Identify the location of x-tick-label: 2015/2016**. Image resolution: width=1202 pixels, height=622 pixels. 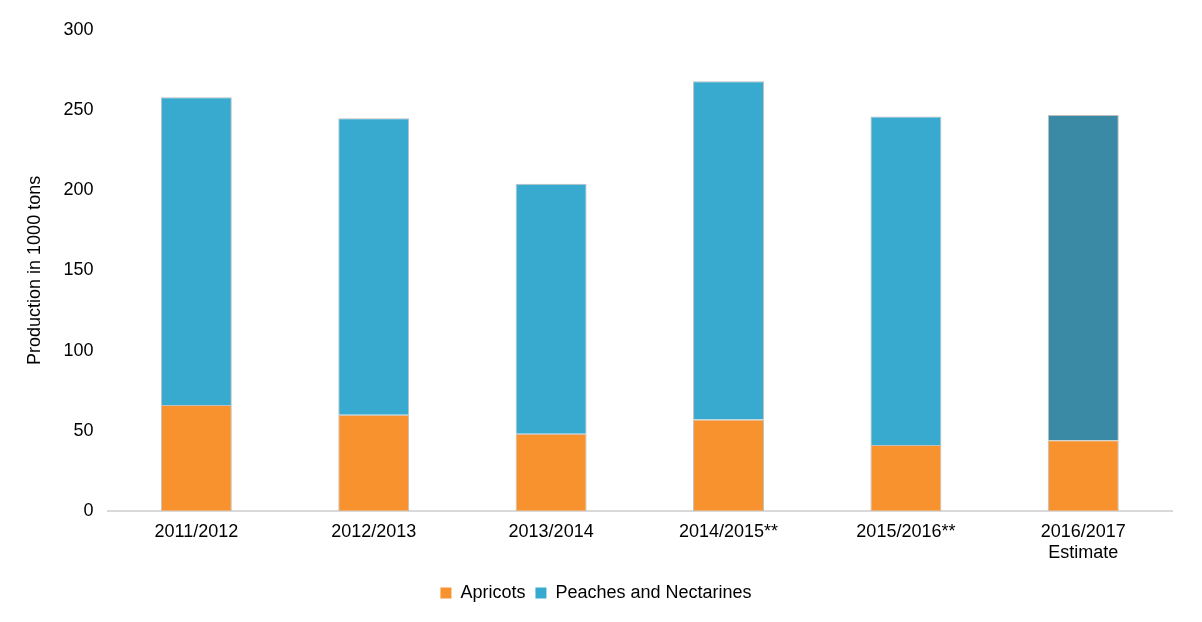
(906, 530).